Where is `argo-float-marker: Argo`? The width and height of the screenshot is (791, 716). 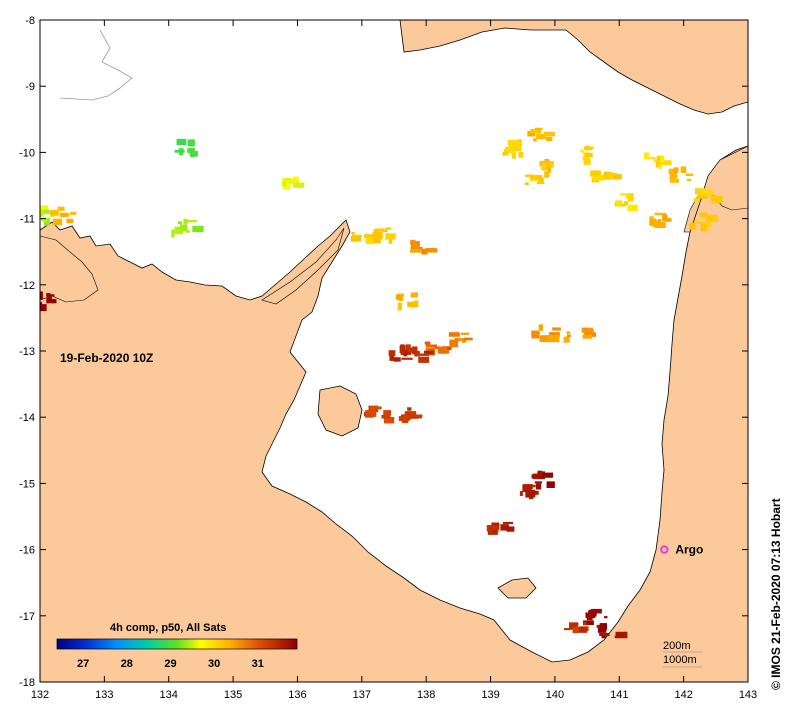 argo-float-marker: Argo is located at coordinates (681, 550).